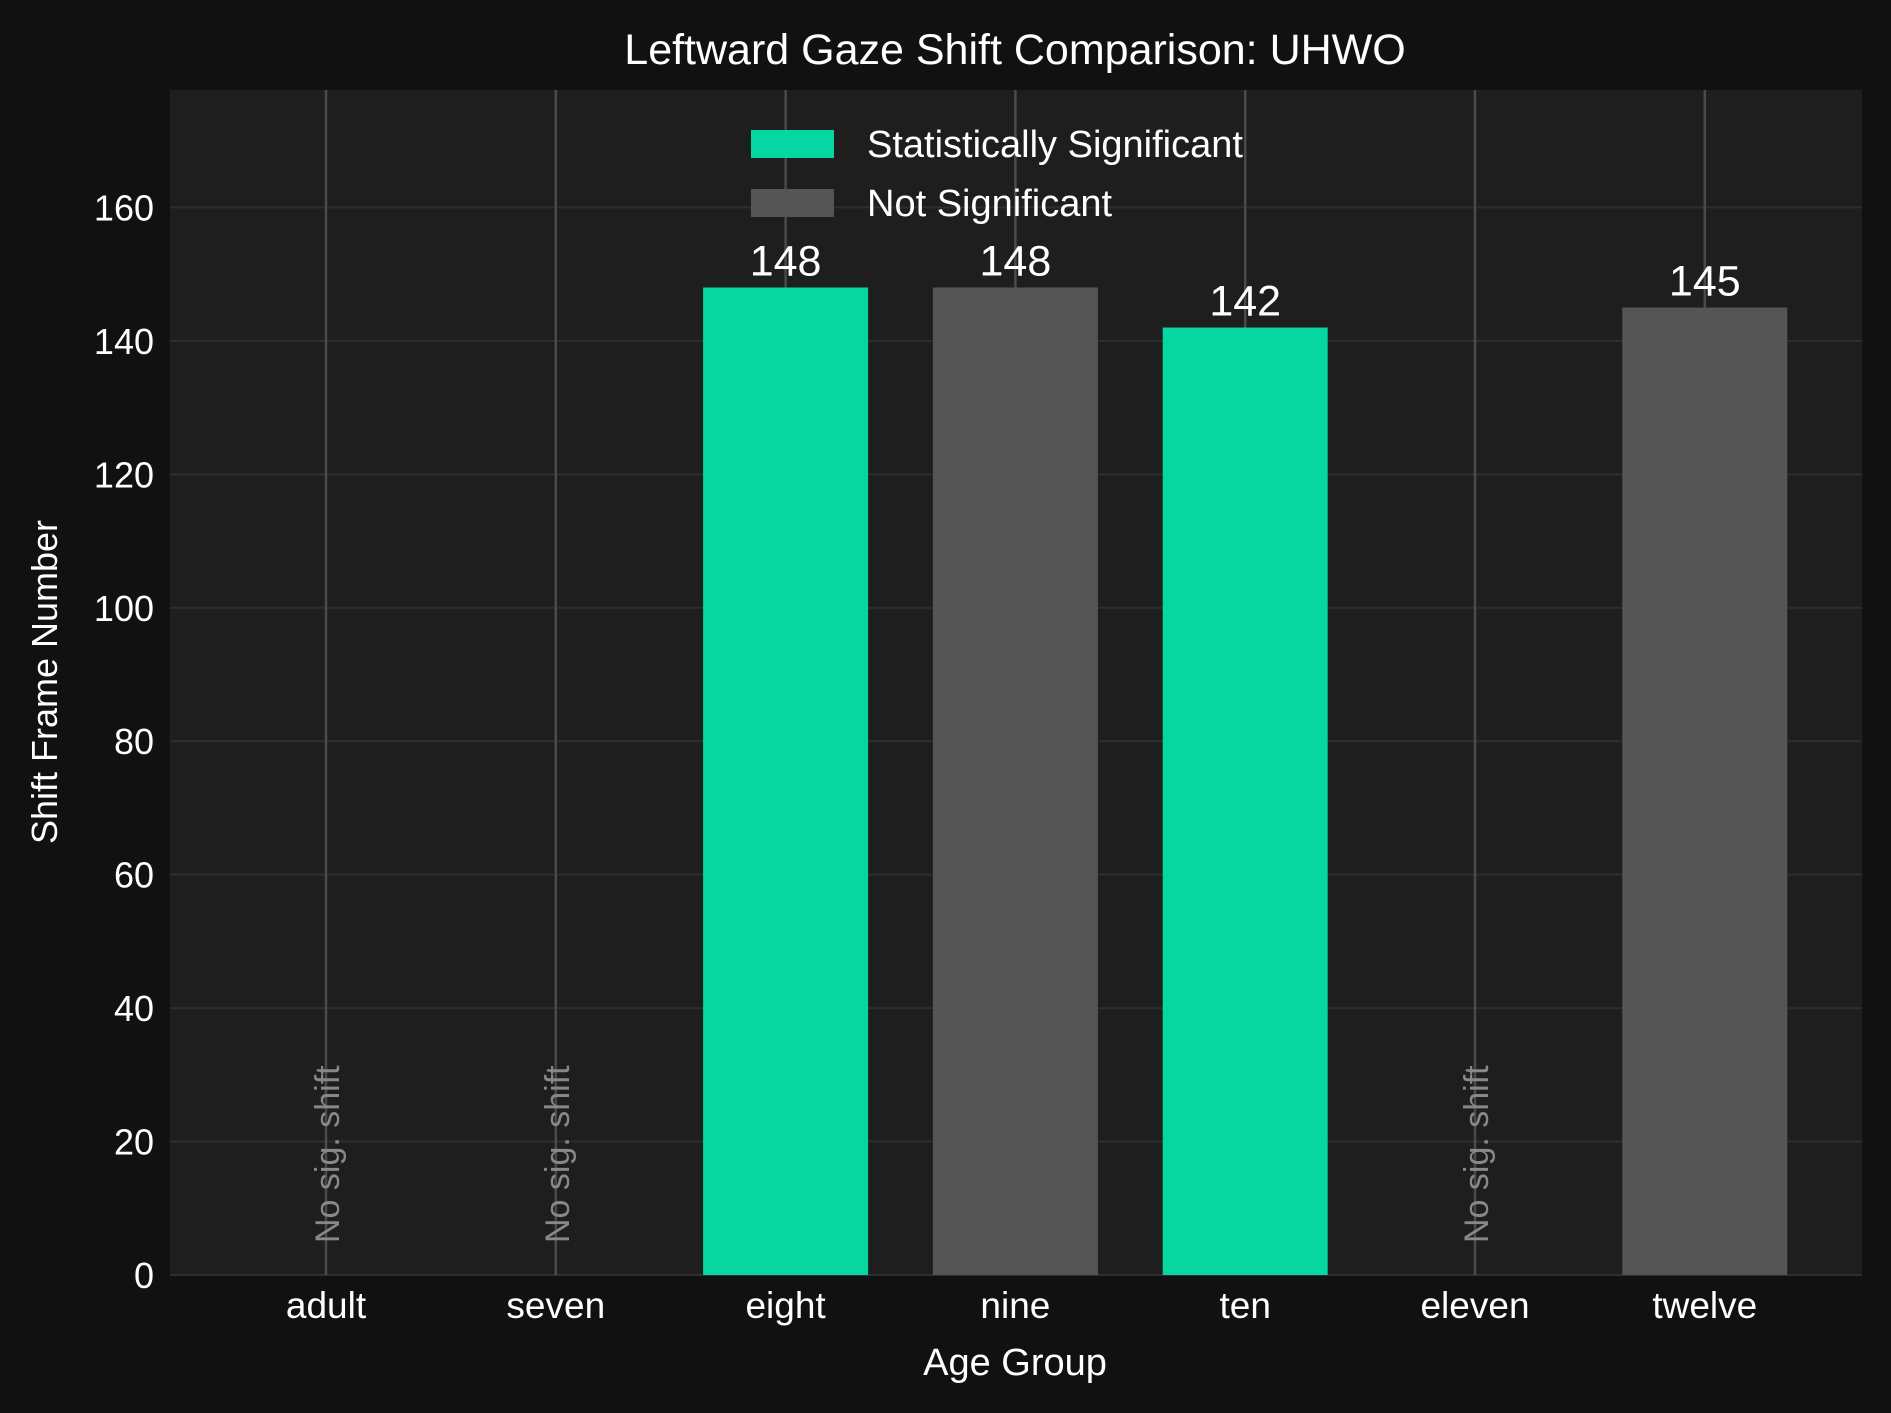 This screenshot has height=1413, width=1891. What do you see at coordinates (792, 203) in the screenshot?
I see `legend-swatch-not-significant` at bounding box center [792, 203].